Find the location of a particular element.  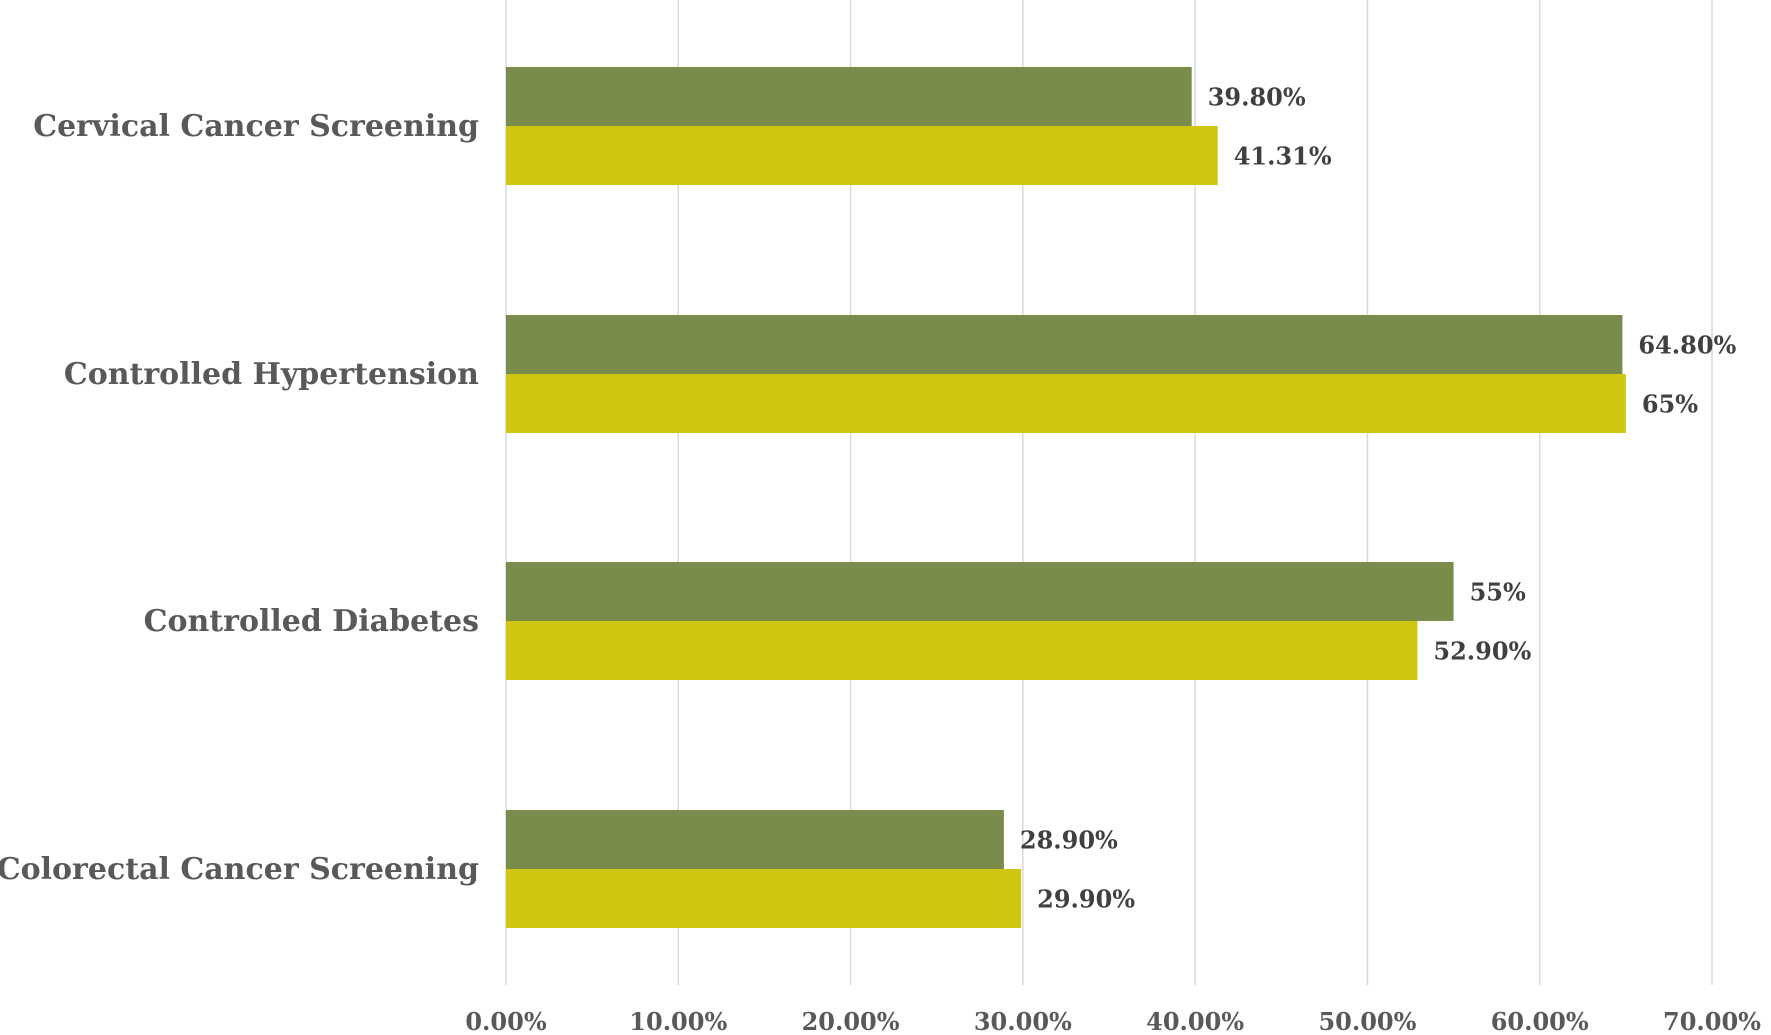

category-label: Colorectal Cancer Screening is located at coordinates (239, 869).